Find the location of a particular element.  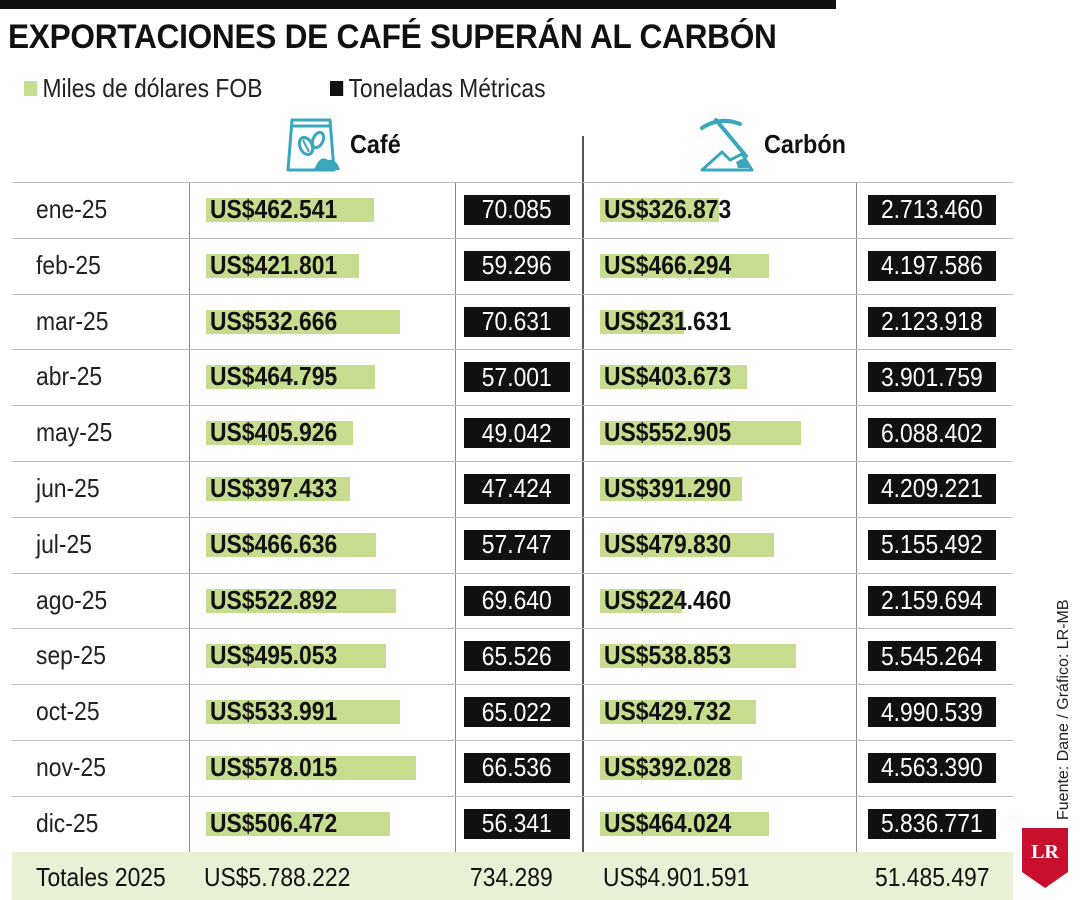

cafe-ton-value: 65.526 is located at coordinates (517, 656).